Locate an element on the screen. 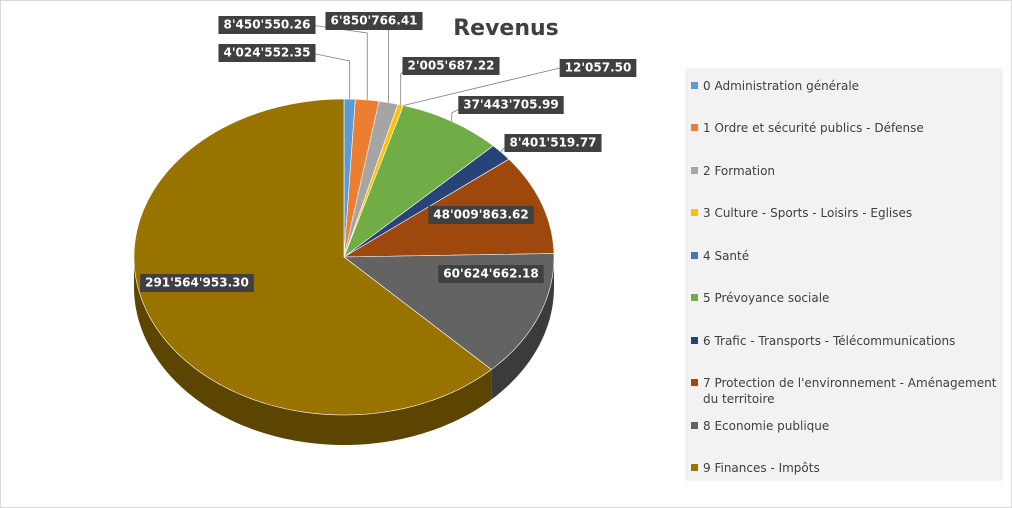 This screenshot has height=508, width=1012. data-label: 4'024'552.35 is located at coordinates (266, 53).